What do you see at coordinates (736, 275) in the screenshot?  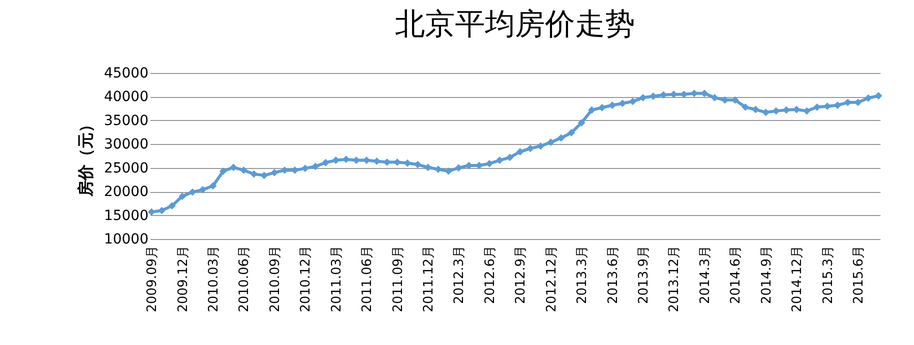 I see `x-tick-label: 2014.6月` at bounding box center [736, 275].